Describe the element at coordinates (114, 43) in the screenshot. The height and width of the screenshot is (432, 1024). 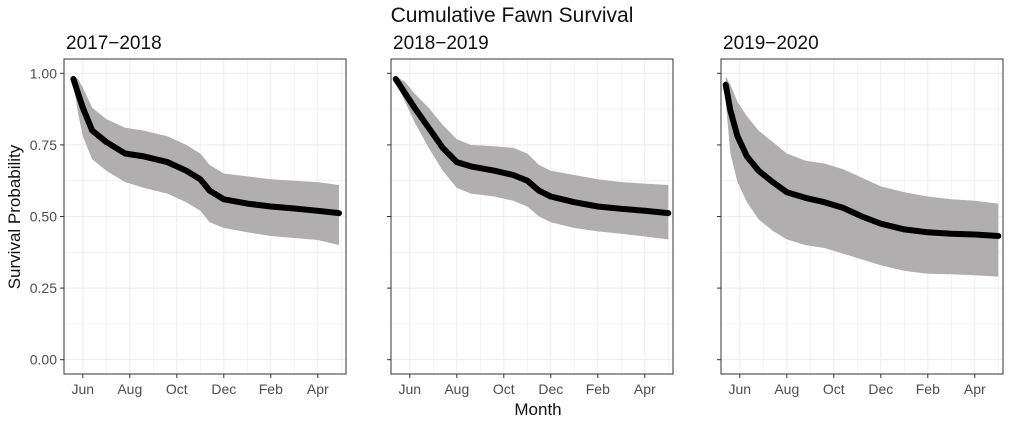
I see `panel-title: 2017−2018` at that location.